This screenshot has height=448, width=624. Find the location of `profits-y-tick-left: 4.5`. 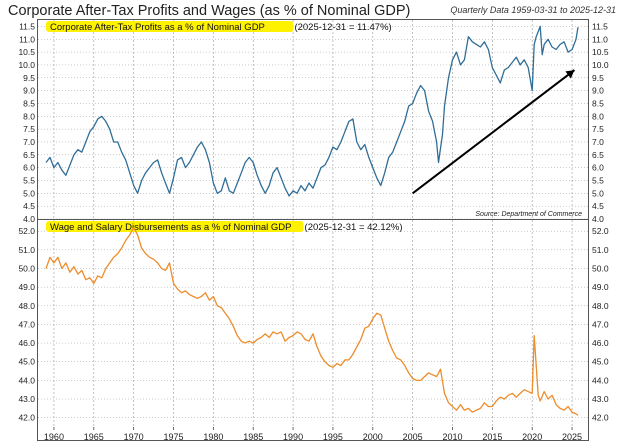

profits-y-tick-left: 4.5 is located at coordinates (29, 206).